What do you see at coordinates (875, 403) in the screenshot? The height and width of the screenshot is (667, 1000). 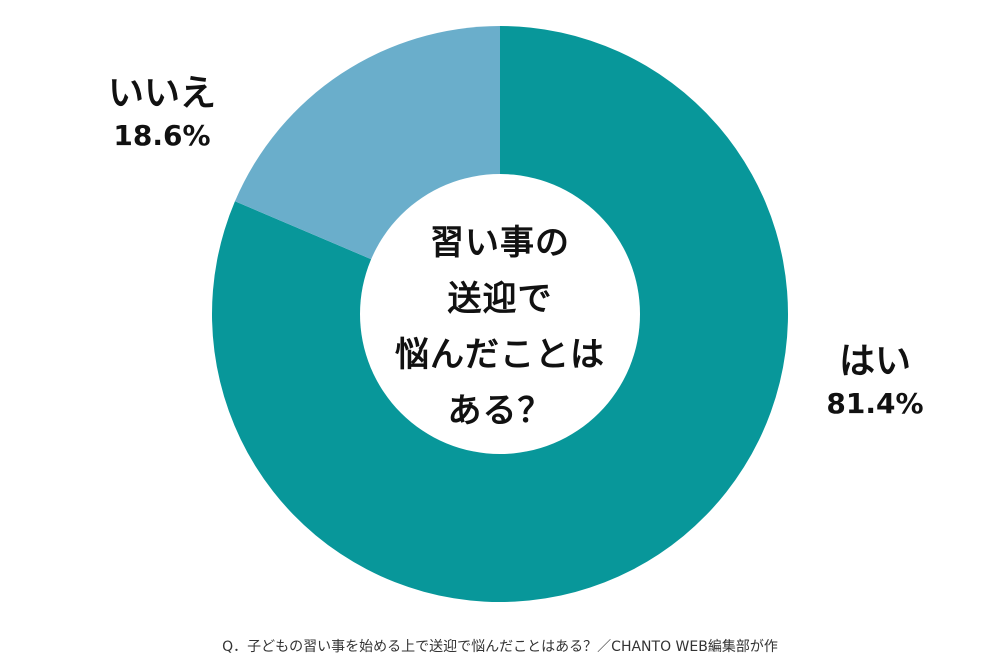 I see `slice-label-yes-value: 81.4%` at bounding box center [875, 403].